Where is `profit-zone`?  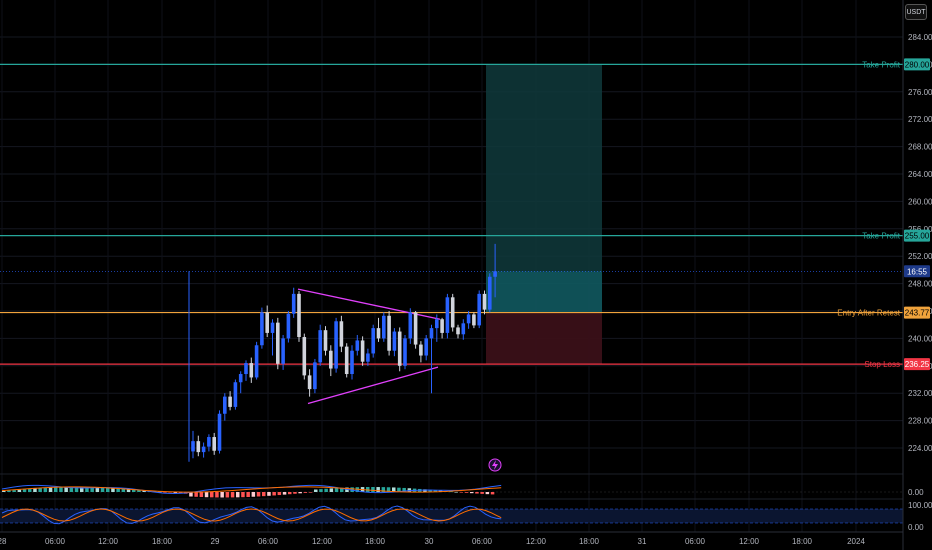 profit-zone is located at coordinates (544, 292).